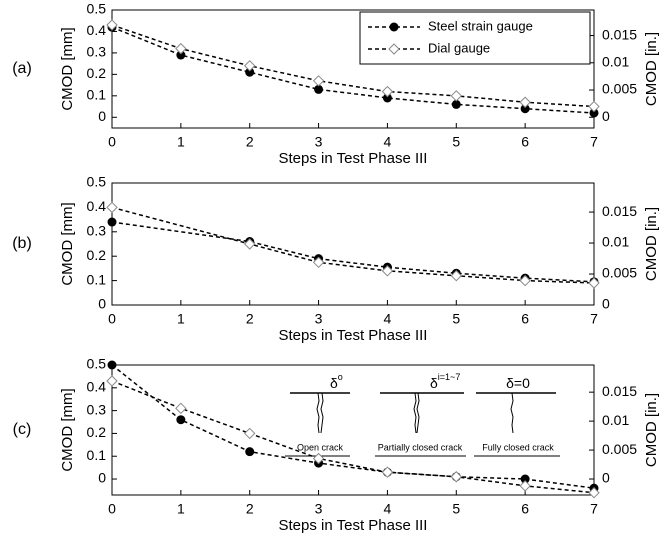 The width and height of the screenshot is (666, 546). I want to click on symbol-sup: o, so click(340, 377).